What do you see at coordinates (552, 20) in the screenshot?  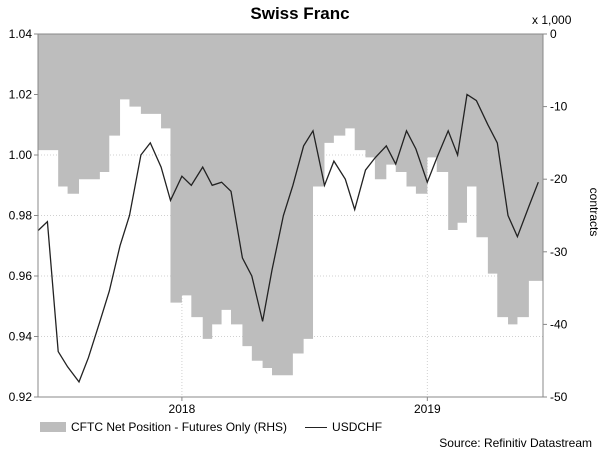 I see `right-axis-unit-label: x 1,000` at bounding box center [552, 20].